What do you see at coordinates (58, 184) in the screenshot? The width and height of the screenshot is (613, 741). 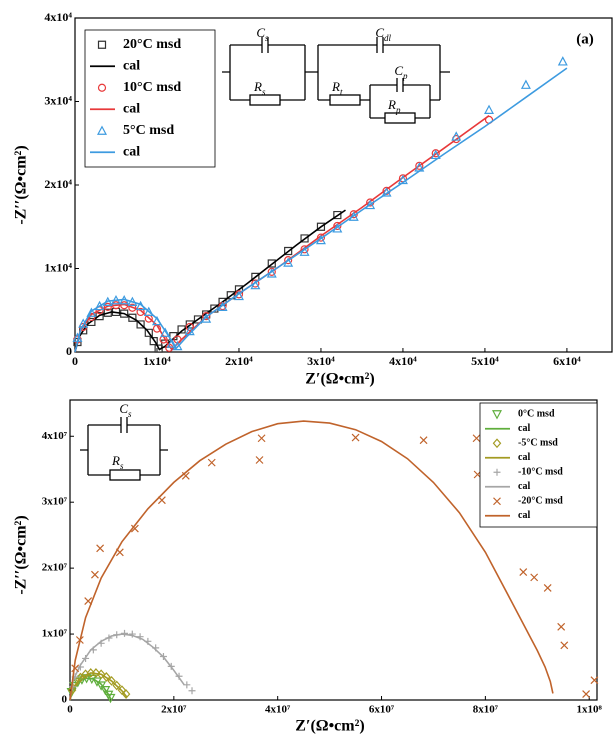 I see `y-tick-label: 2x10⁴` at bounding box center [58, 184].